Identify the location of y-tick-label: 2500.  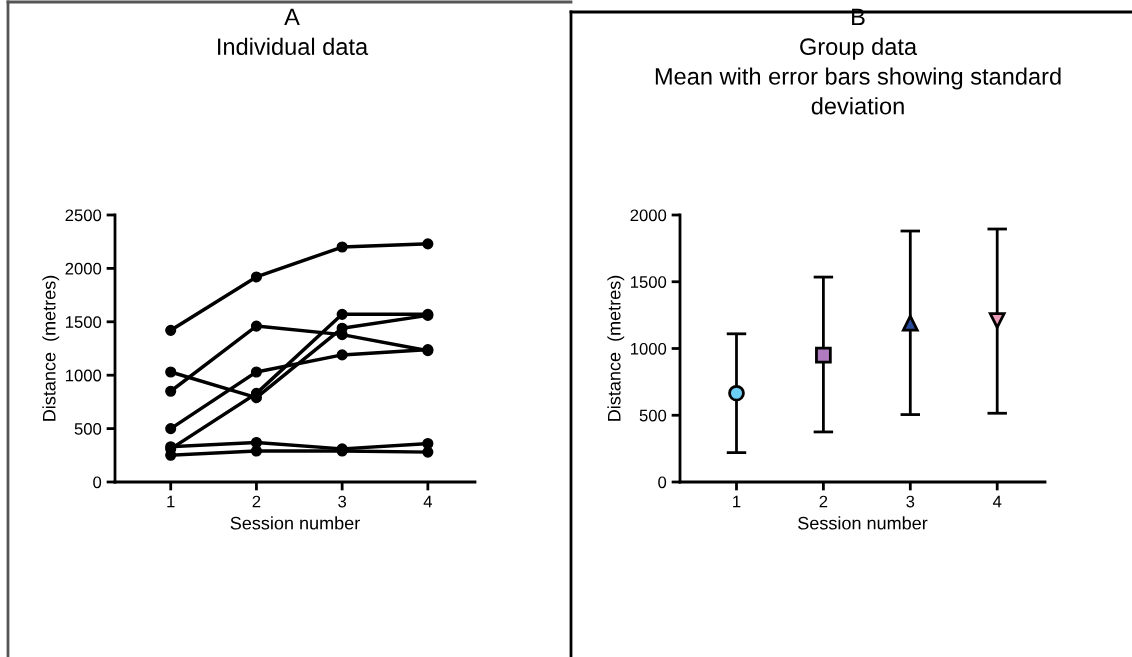
(83, 215).